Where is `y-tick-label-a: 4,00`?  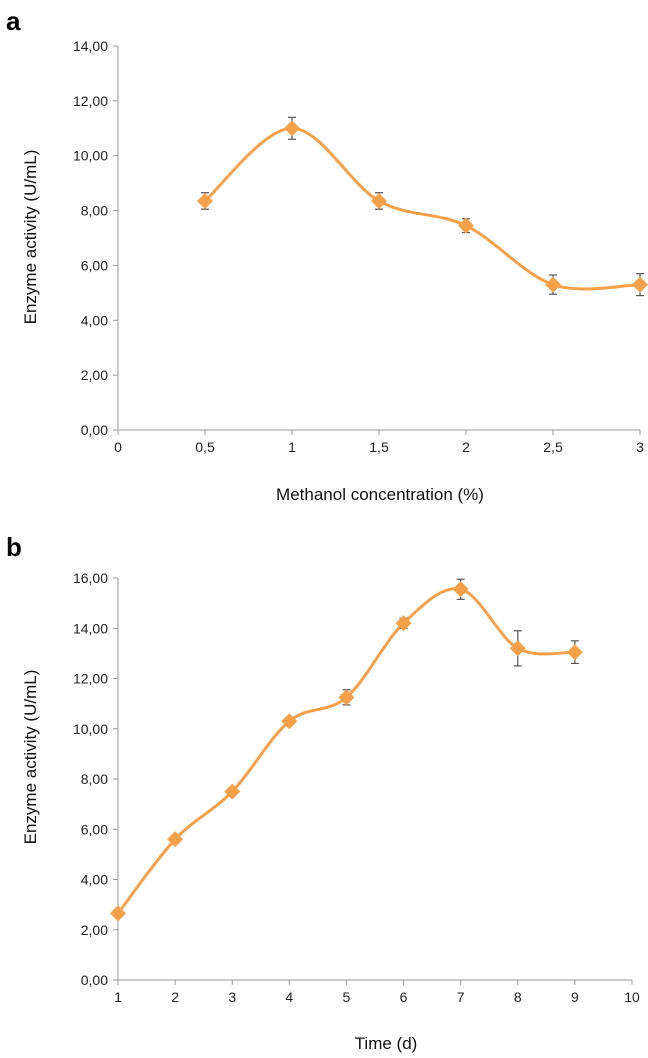
y-tick-label-a: 4,00 is located at coordinates (94, 320).